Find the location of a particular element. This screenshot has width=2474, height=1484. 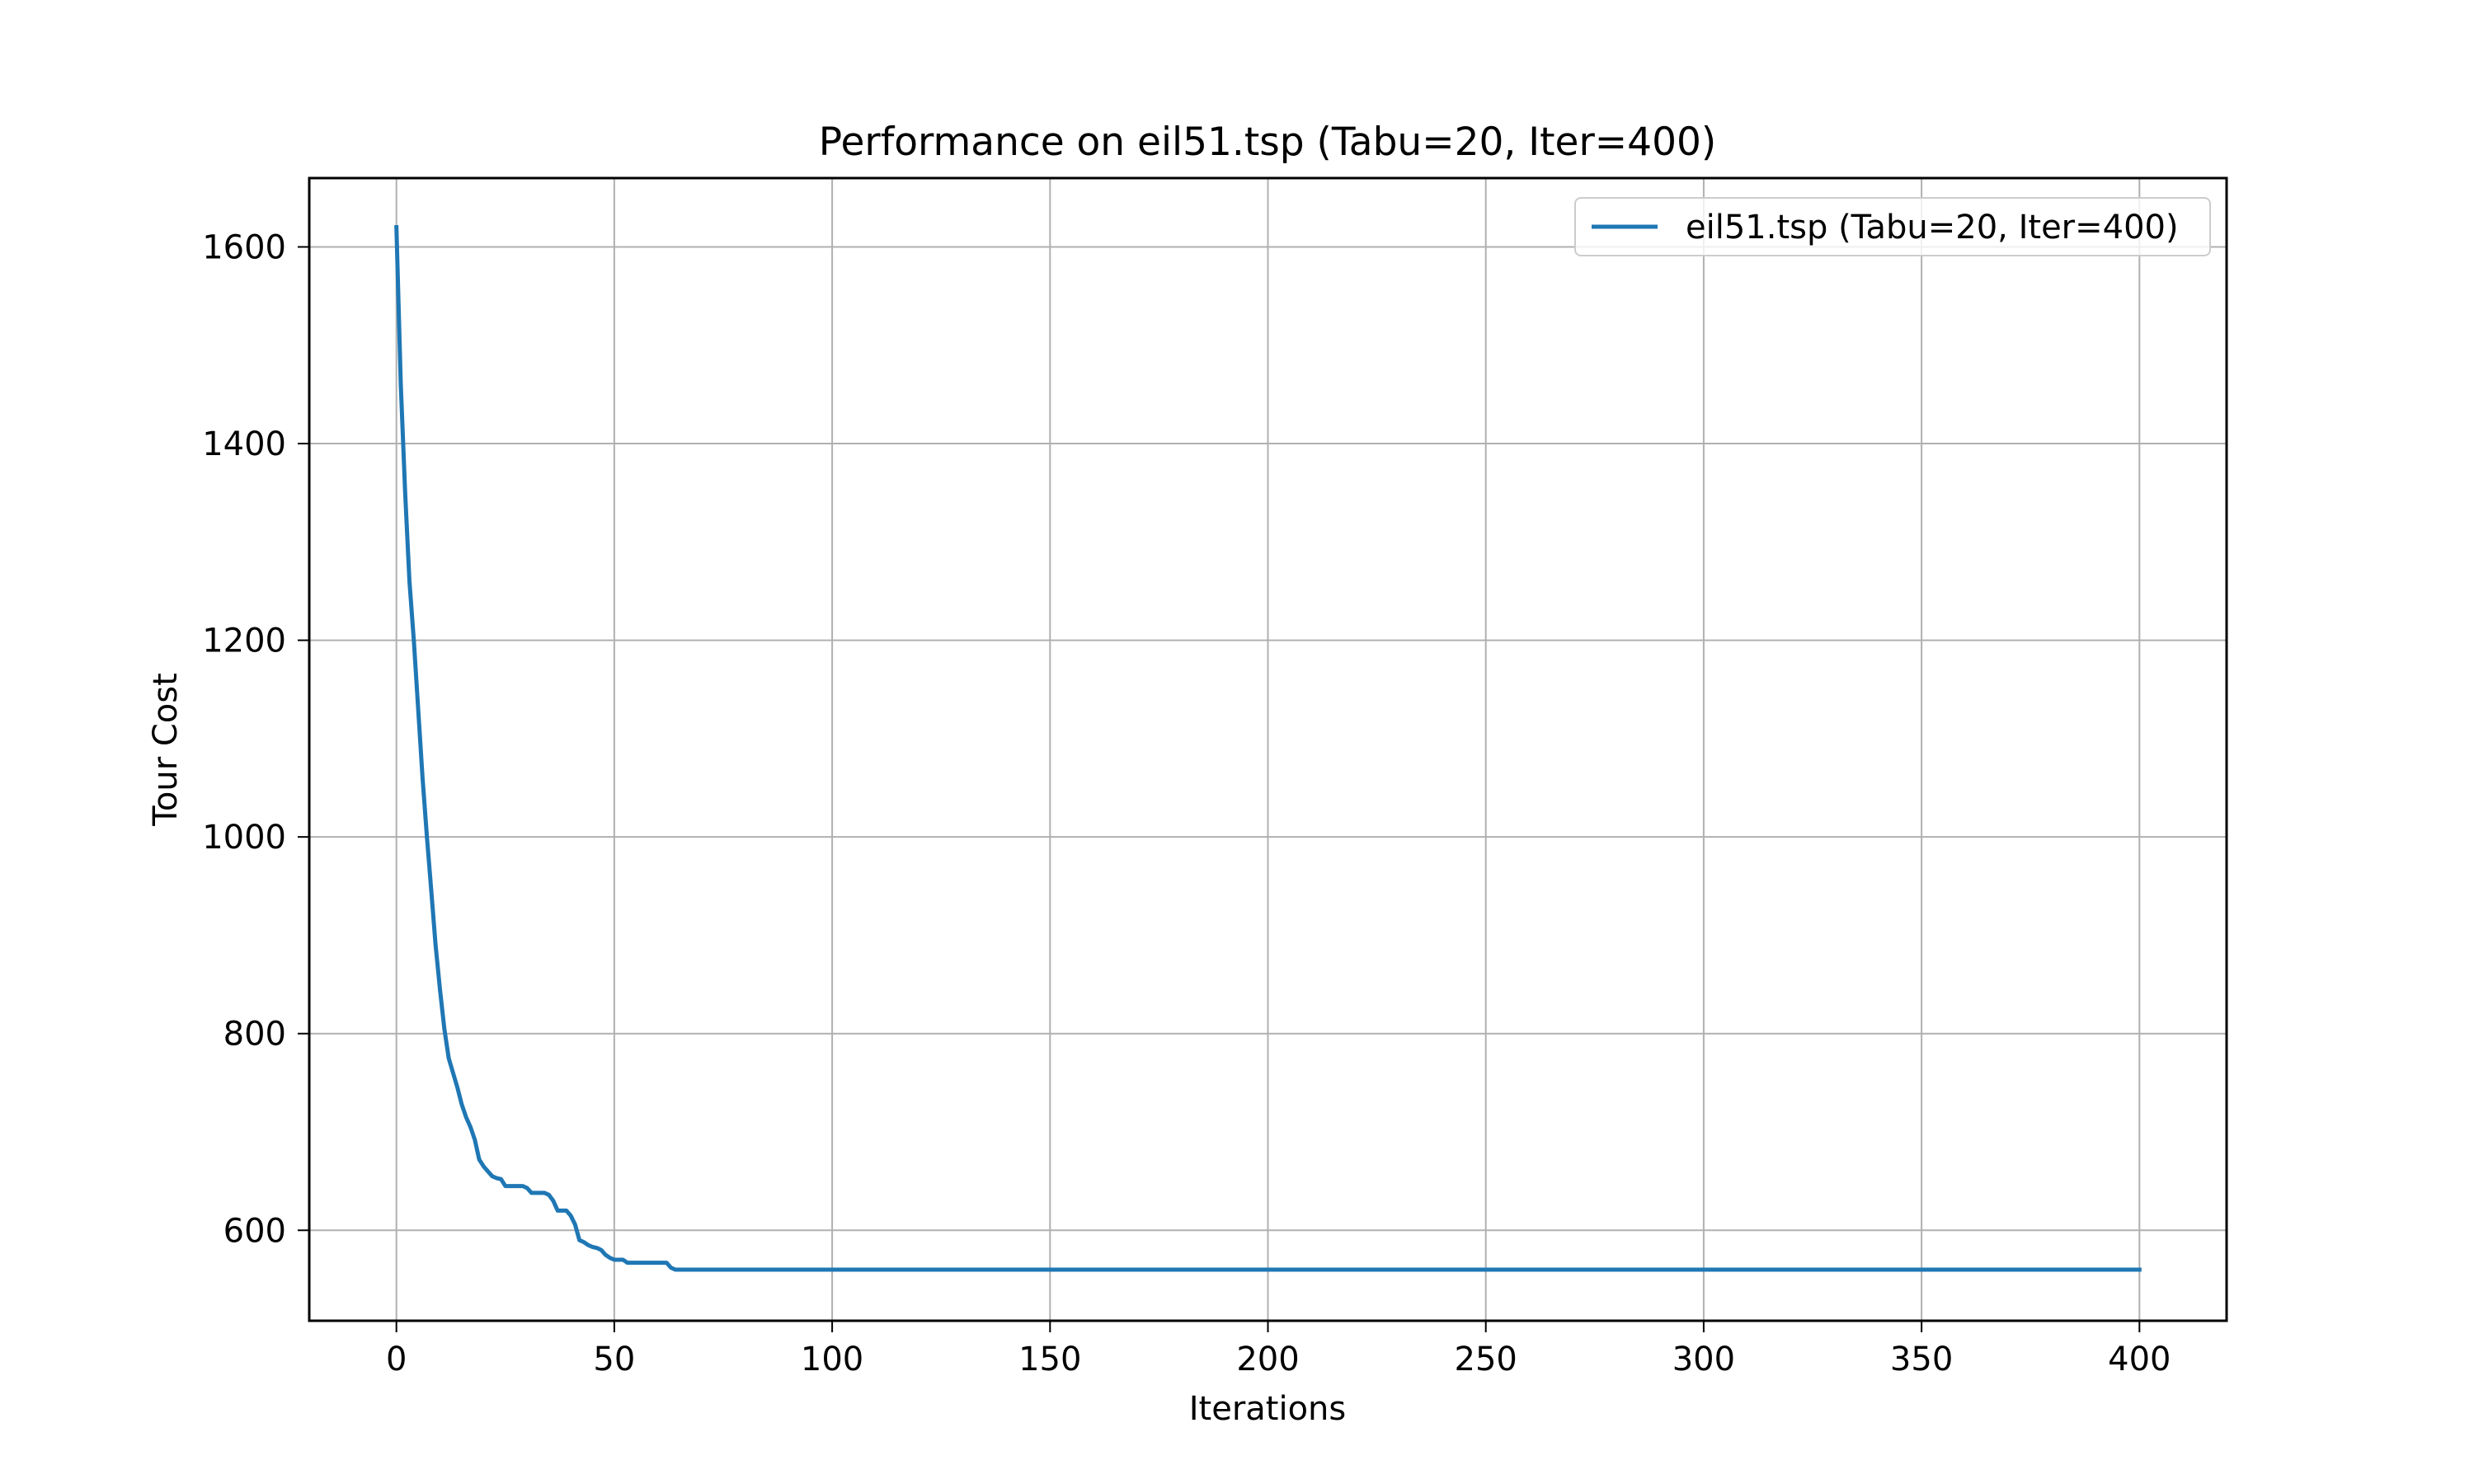

y-tick-label: 1000 is located at coordinates (244, 838).